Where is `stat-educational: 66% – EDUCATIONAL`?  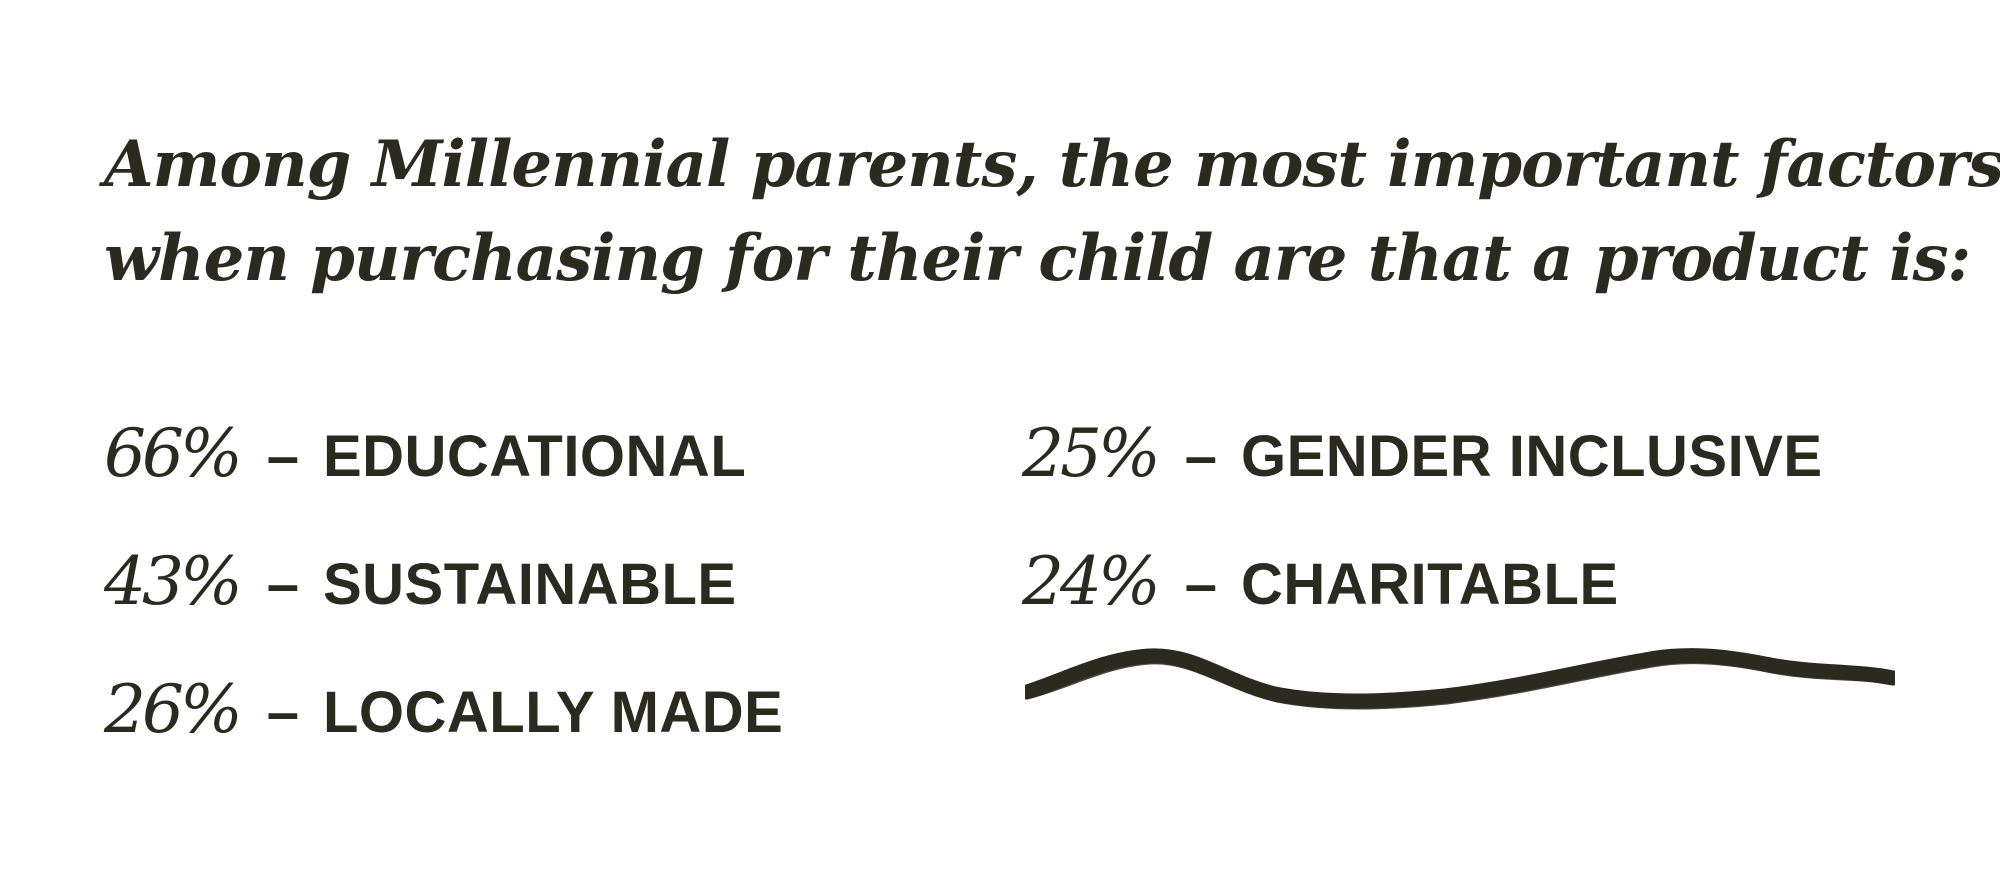
stat-educational: 66% – EDUCATIONAL is located at coordinates (425, 453).